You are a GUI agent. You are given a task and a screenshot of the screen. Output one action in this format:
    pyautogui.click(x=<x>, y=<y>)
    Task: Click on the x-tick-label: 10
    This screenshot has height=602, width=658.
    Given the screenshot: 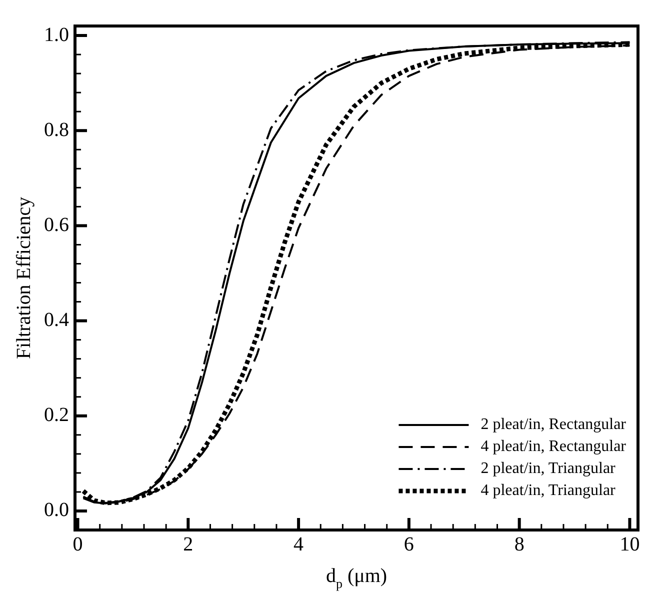 What is the action you would take?
    pyautogui.click(x=630, y=544)
    